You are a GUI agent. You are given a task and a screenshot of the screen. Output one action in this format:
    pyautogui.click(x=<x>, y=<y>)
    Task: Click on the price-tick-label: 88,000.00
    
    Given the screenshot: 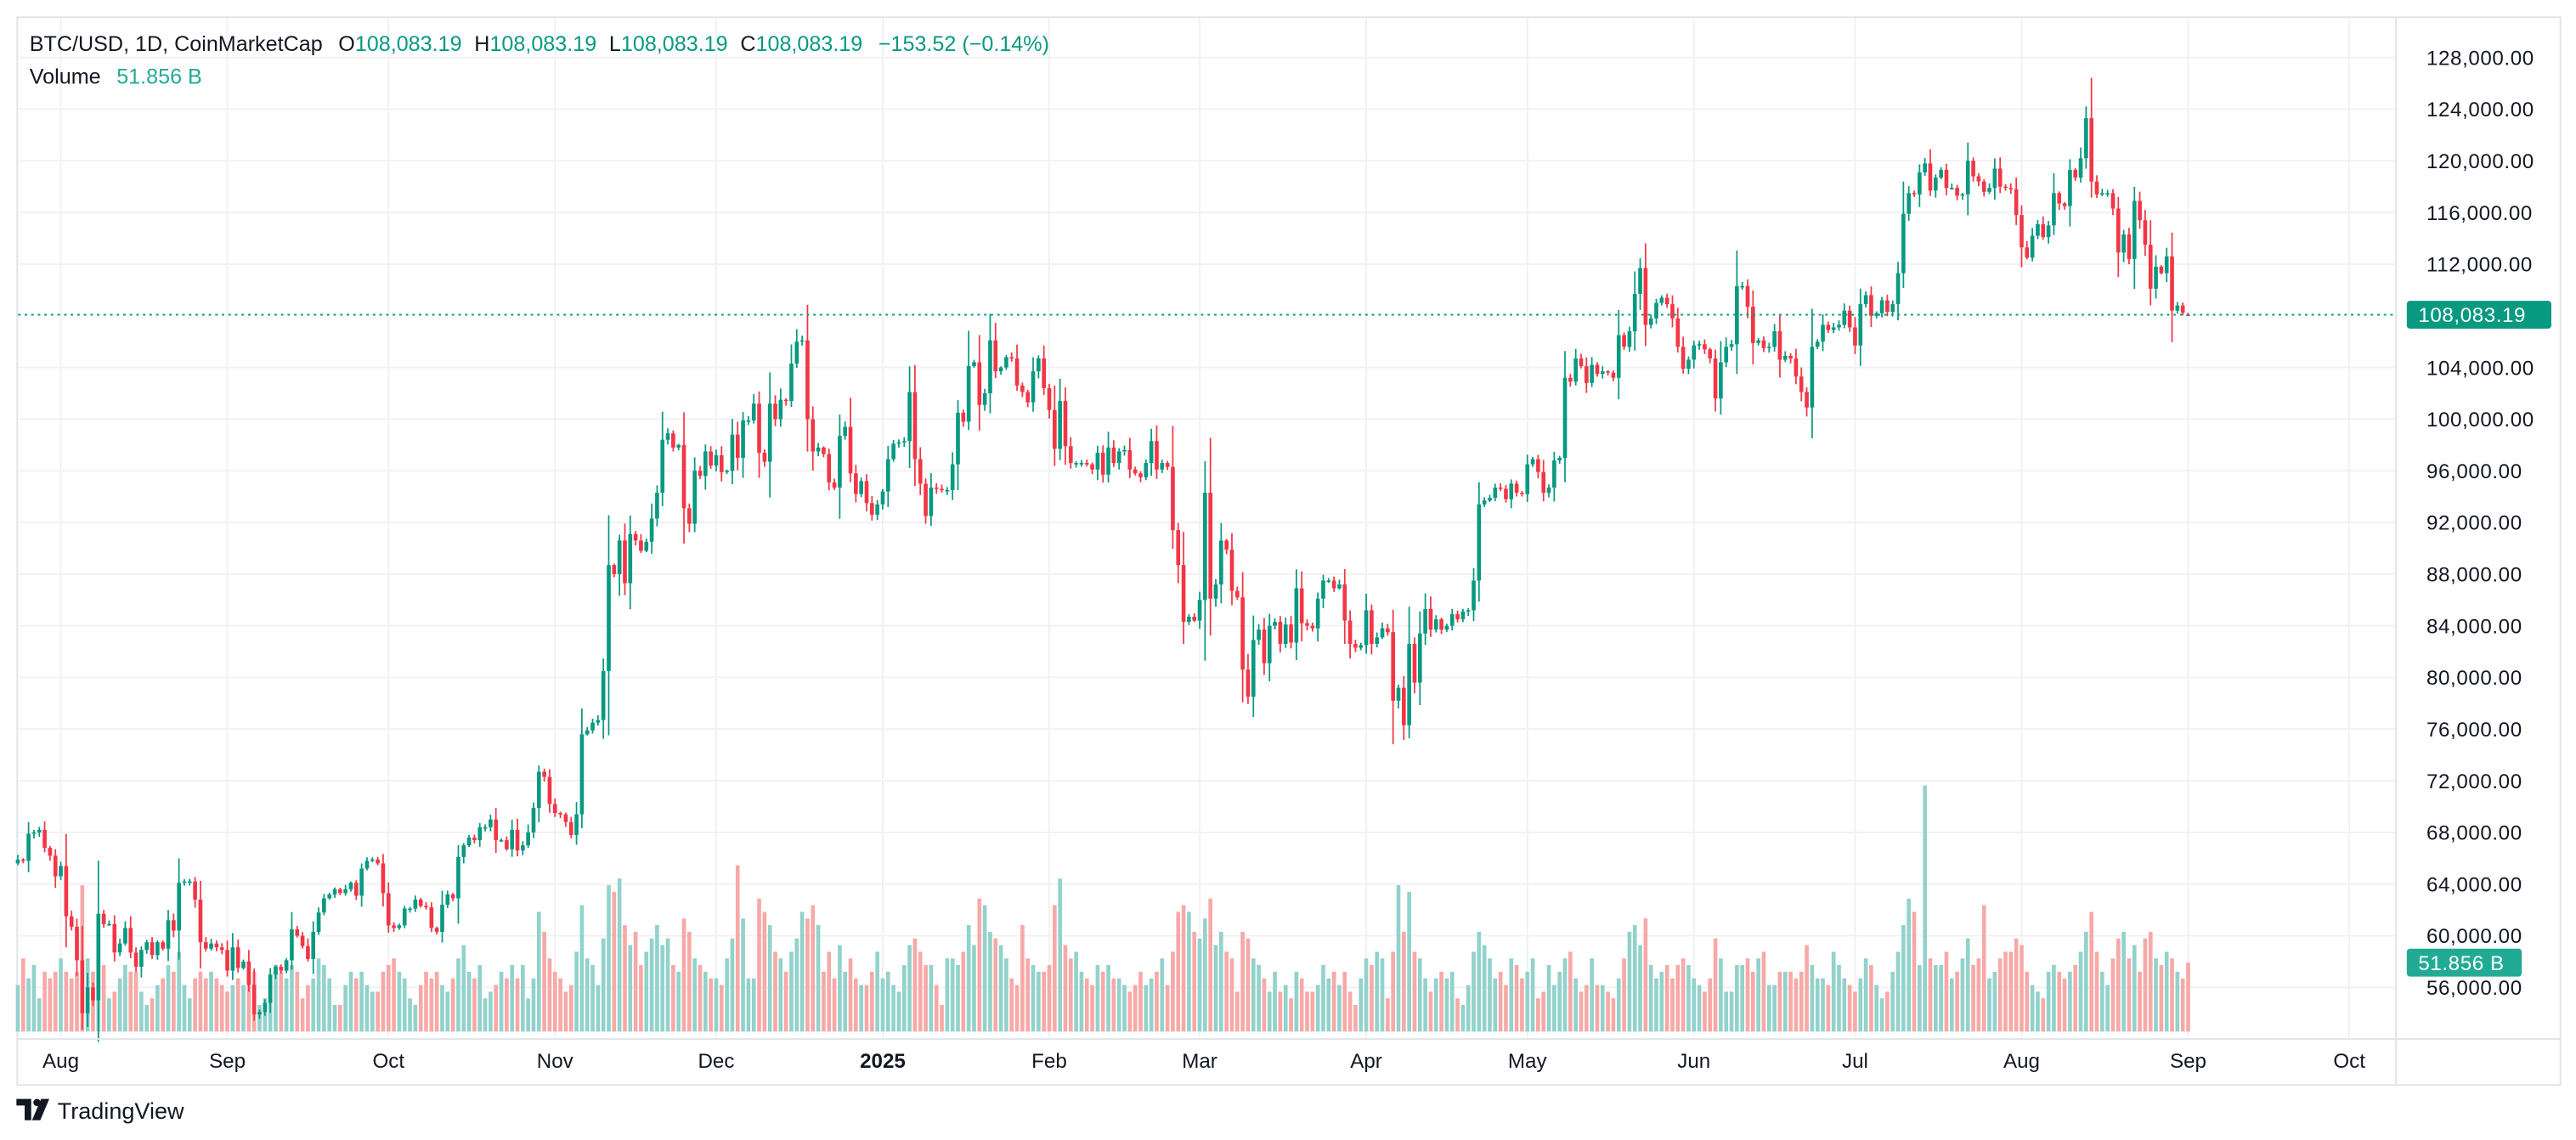 What is the action you would take?
    pyautogui.click(x=2474, y=575)
    